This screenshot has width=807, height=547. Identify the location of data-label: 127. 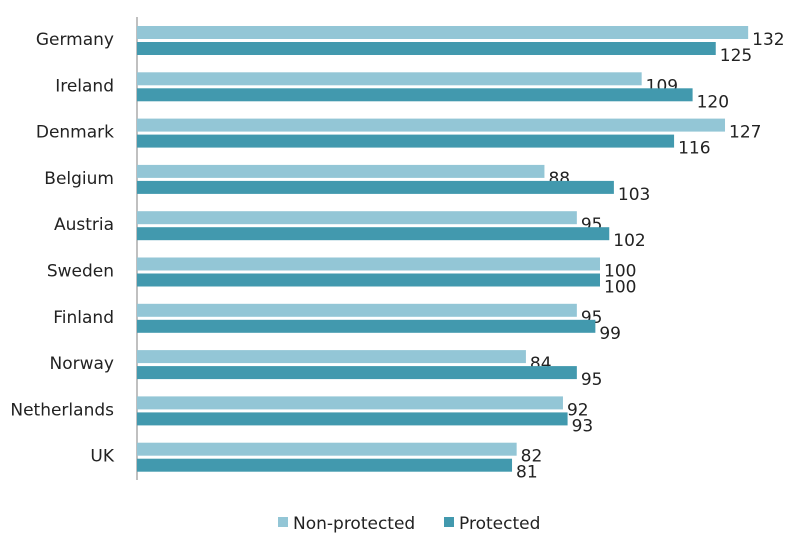
(745, 133).